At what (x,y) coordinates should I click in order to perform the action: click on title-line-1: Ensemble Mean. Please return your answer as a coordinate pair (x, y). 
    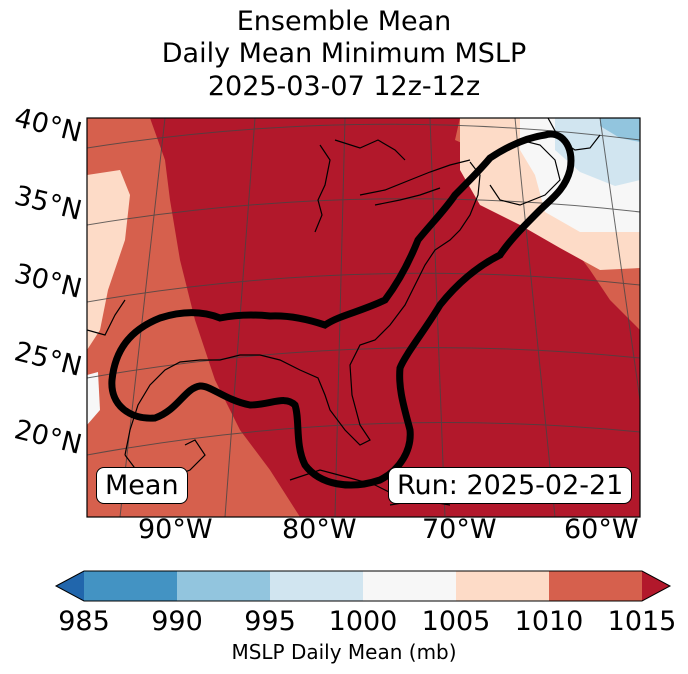
    Looking at the image, I should click on (344, 21).